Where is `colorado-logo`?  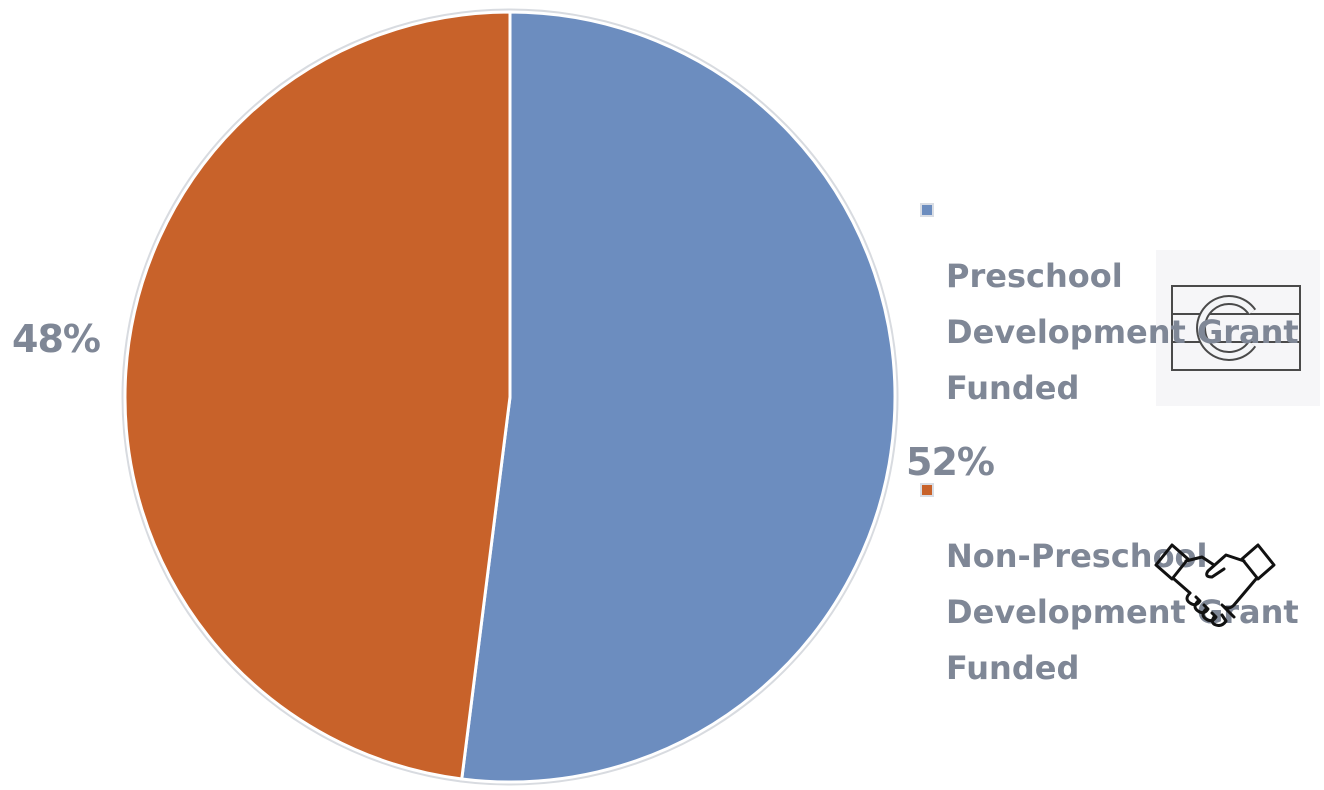 colorado-logo is located at coordinates (1238, 328).